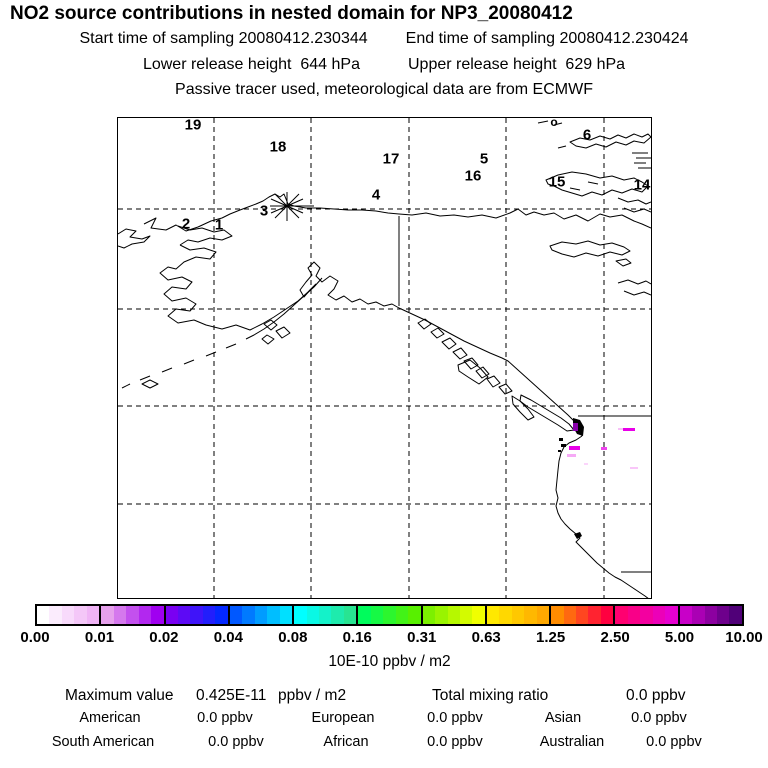 The width and height of the screenshot is (768, 768). I want to click on colorbar-tick-label: 0.01, so click(99, 637).